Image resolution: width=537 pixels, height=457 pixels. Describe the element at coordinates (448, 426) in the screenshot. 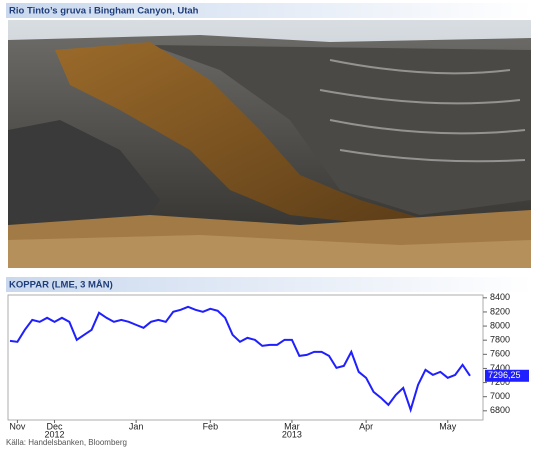

I see `x-tick-label: May` at that location.